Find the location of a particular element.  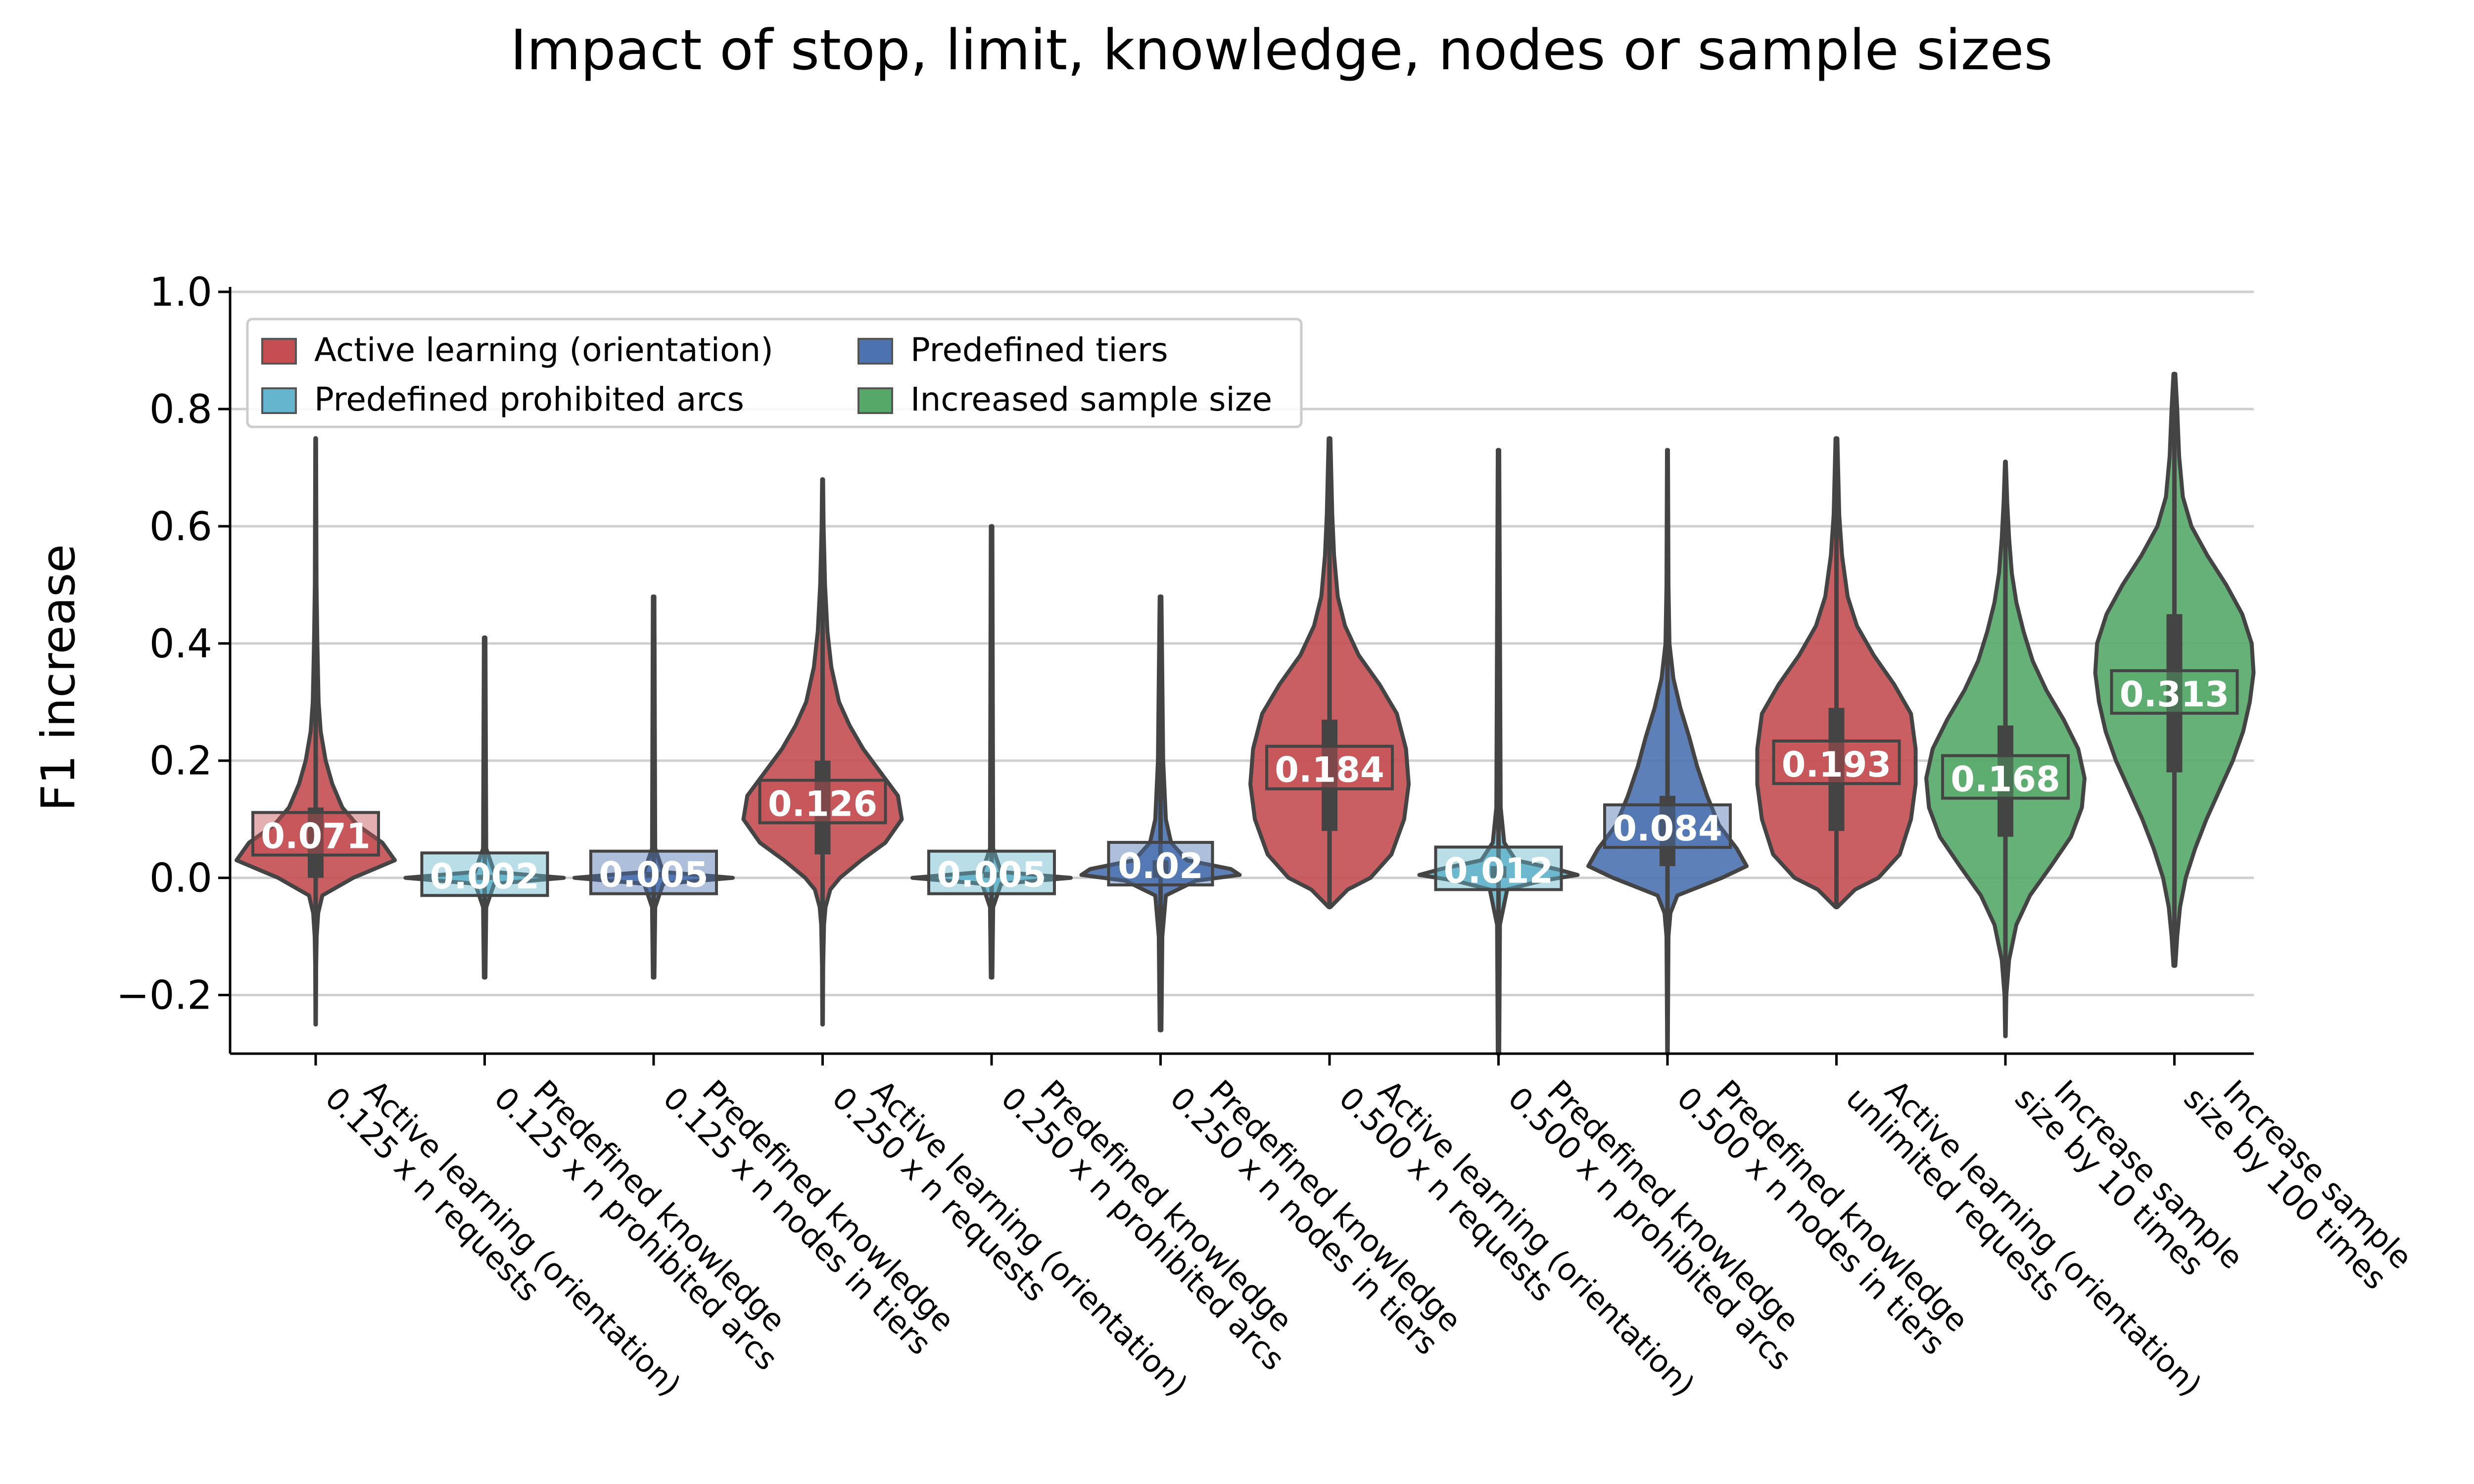

median-label: 0.313 is located at coordinates (2174, 694).